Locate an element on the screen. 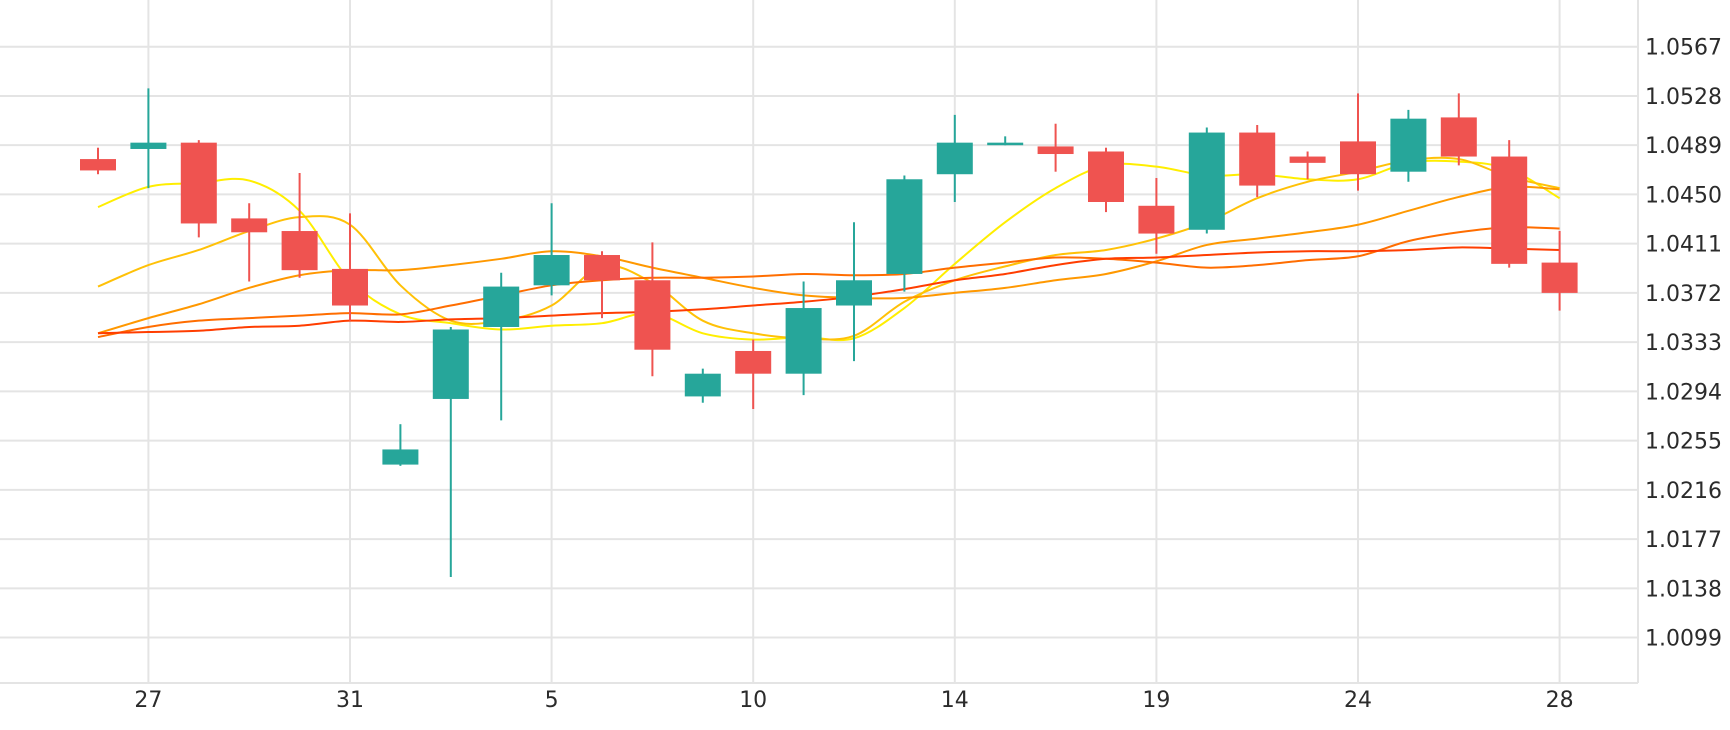 The image size is (1730, 730). x-tick-label: 27 is located at coordinates (148, 700).